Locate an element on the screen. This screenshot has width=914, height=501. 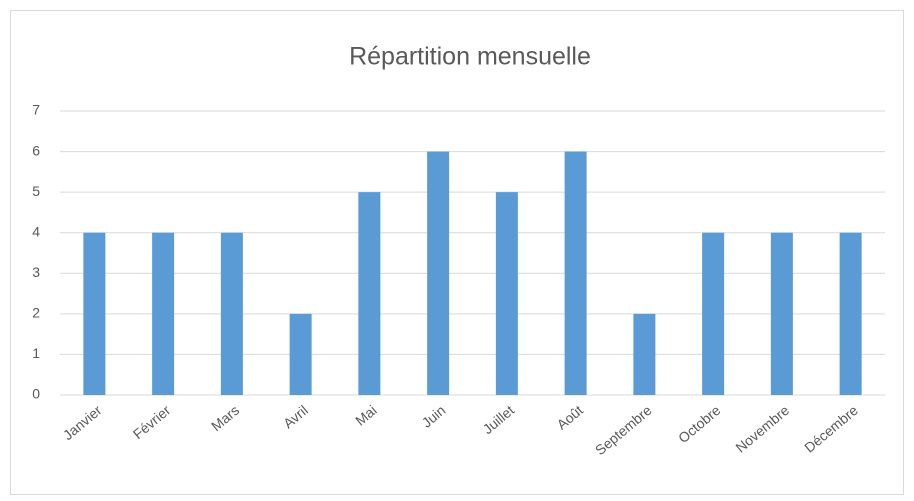
chart-title: Répartition mensuelle is located at coordinates (470, 57).